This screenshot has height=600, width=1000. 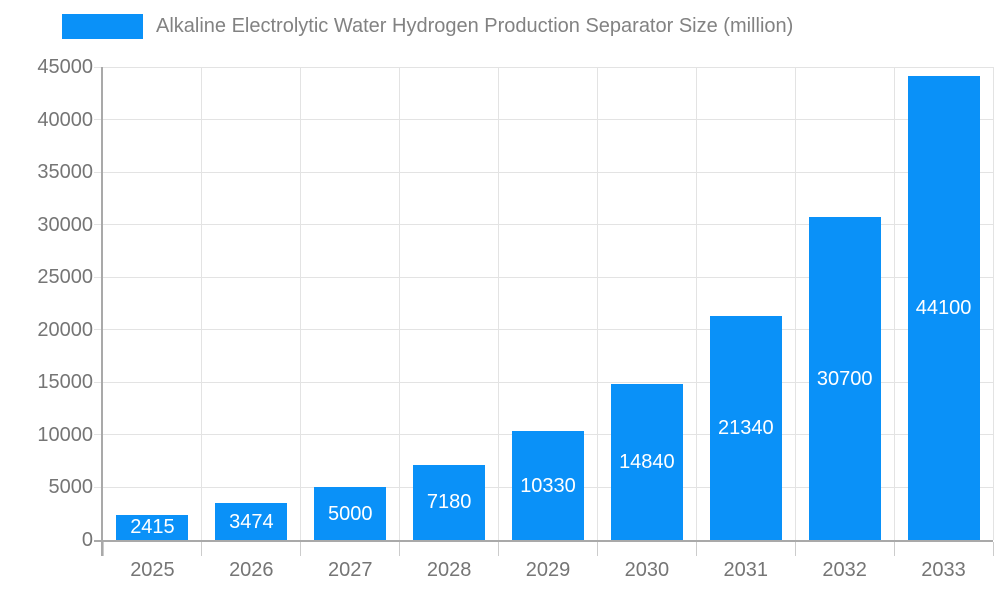 I want to click on x-axis-label: 2028, so click(x=449, y=570).